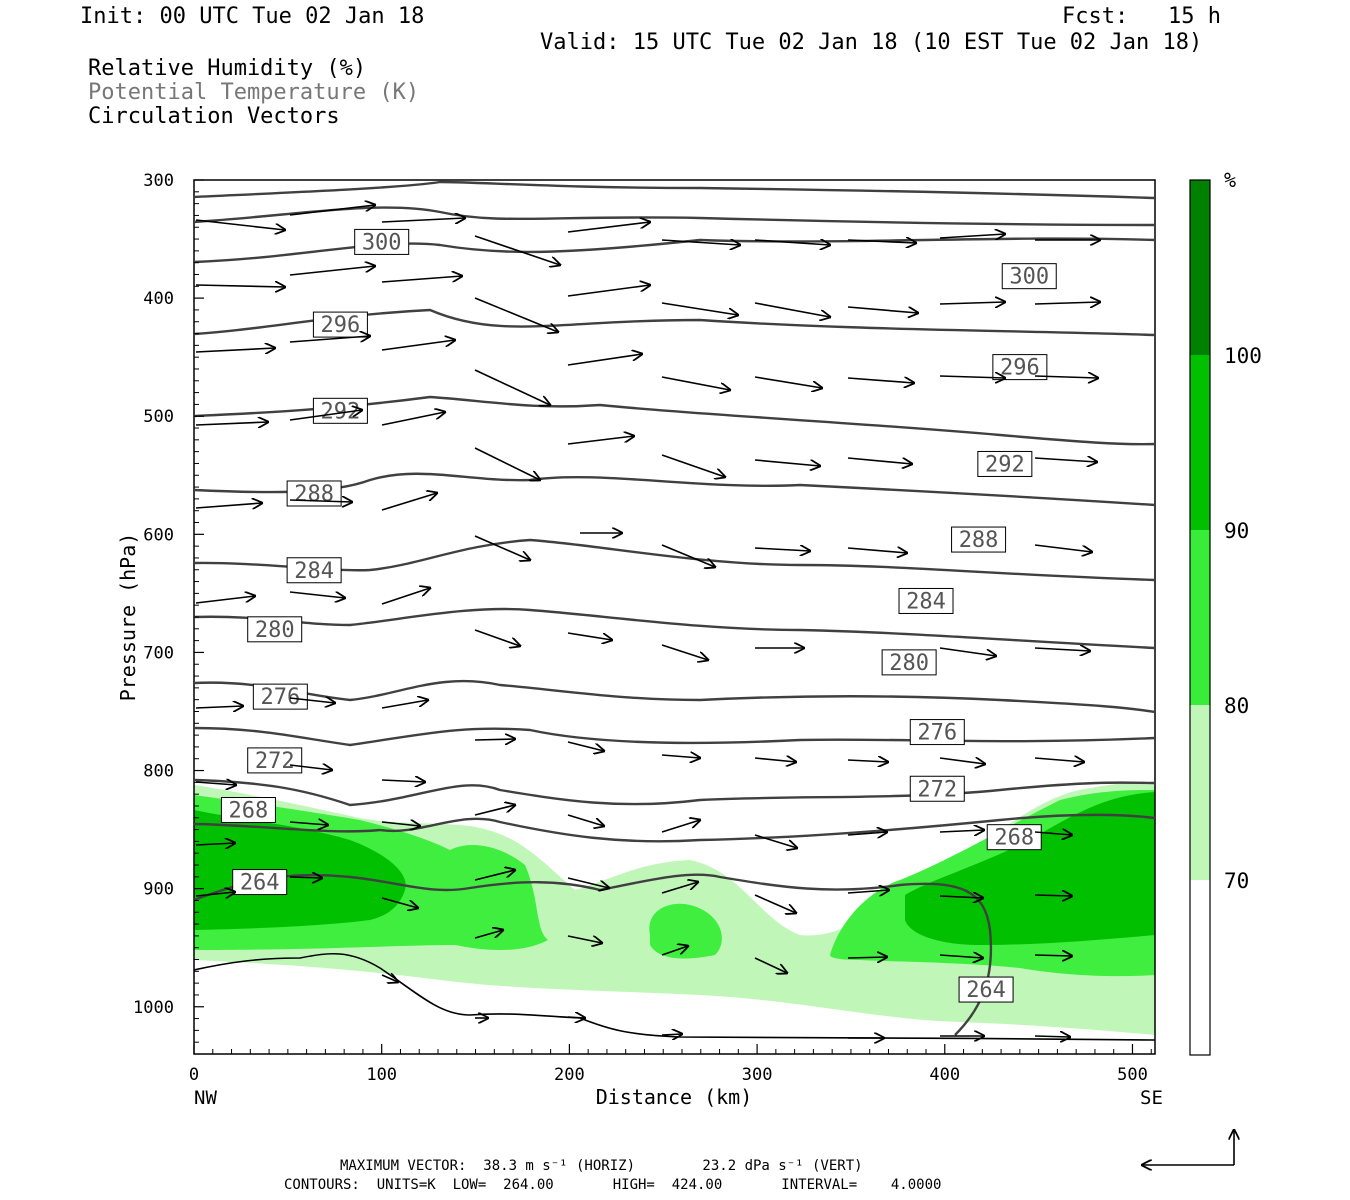 This screenshot has width=1350, height=1200. What do you see at coordinates (158, 535) in the screenshot?
I see `y-tick-label: 600` at bounding box center [158, 535].